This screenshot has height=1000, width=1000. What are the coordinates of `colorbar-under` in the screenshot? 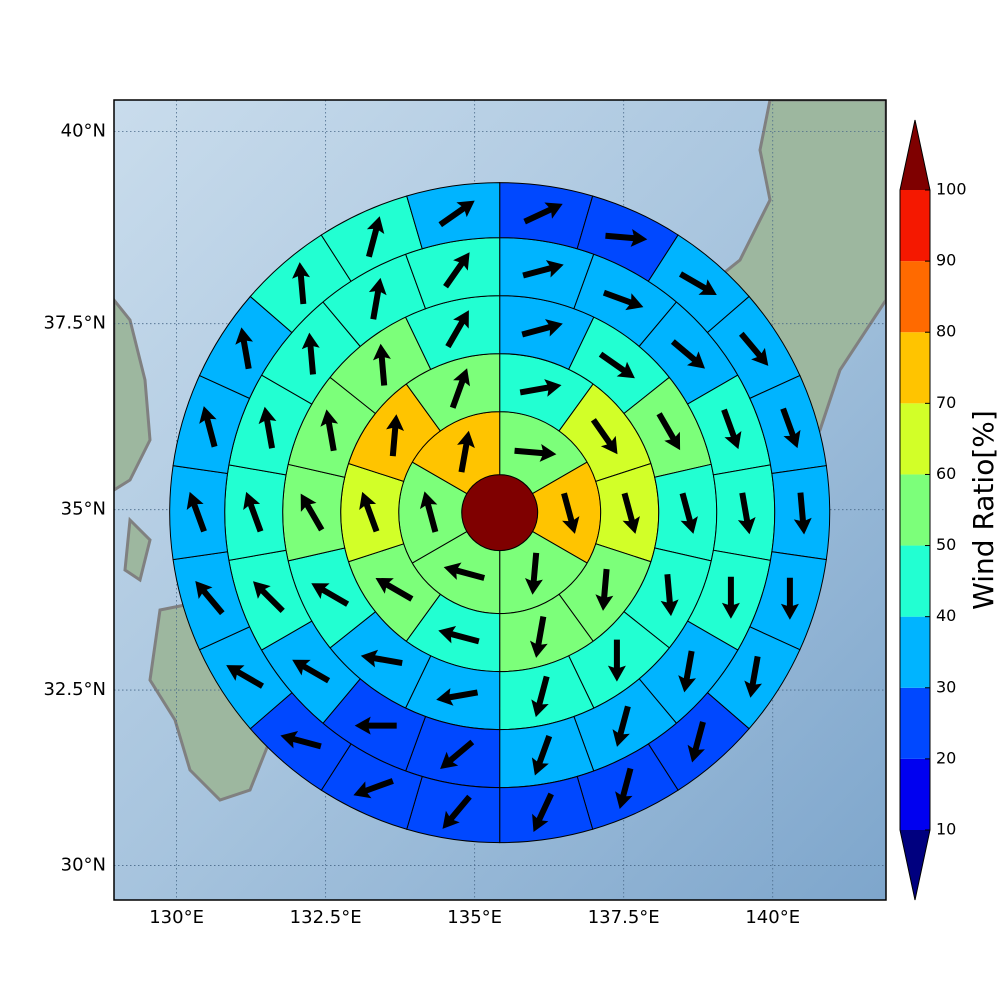 It's located at (915, 865).